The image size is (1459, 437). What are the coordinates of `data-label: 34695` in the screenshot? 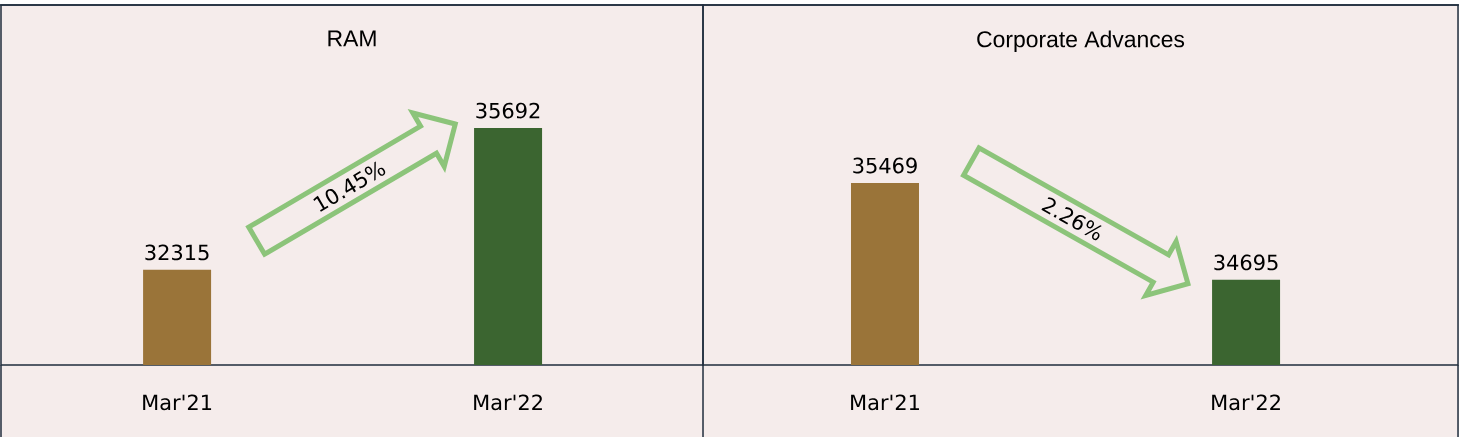 It's located at (1246, 262).